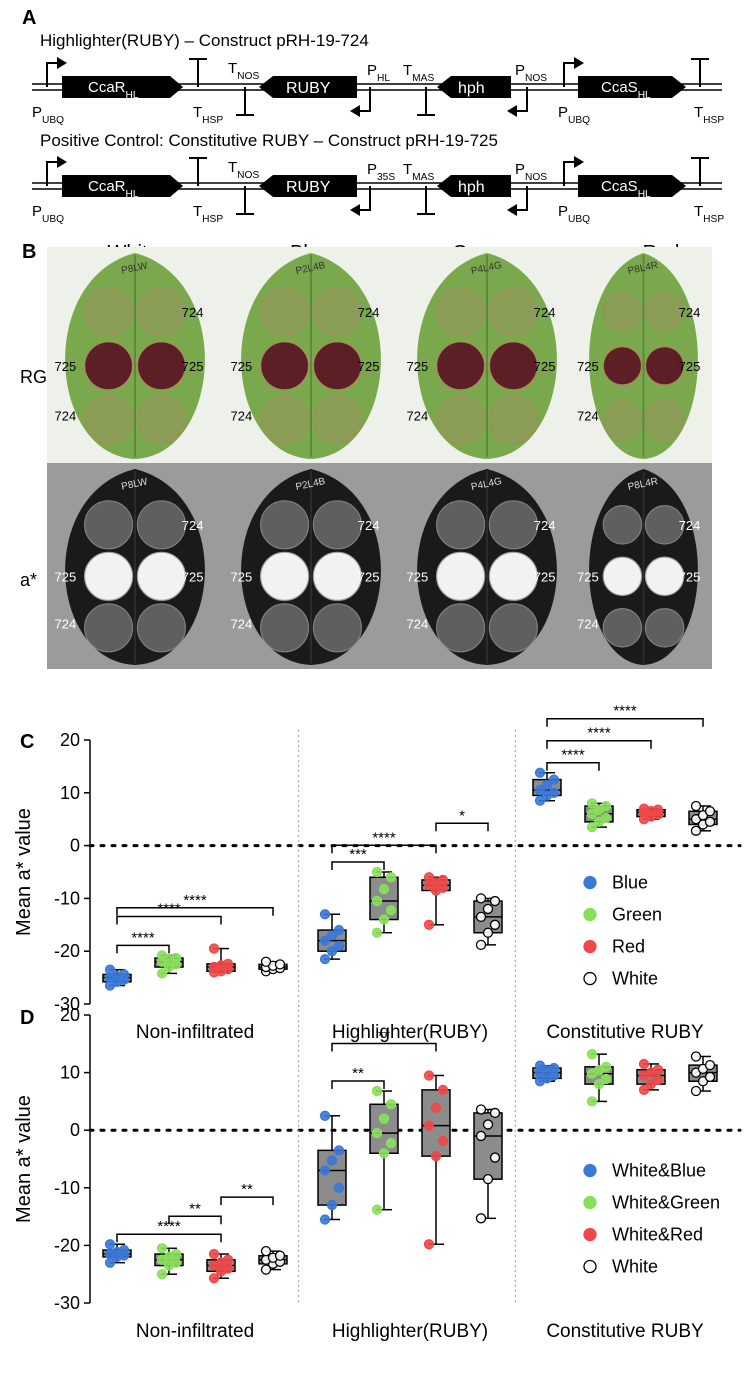 The height and width of the screenshot is (1399, 752). I want to click on terminator-hsp, so click(700, 72).